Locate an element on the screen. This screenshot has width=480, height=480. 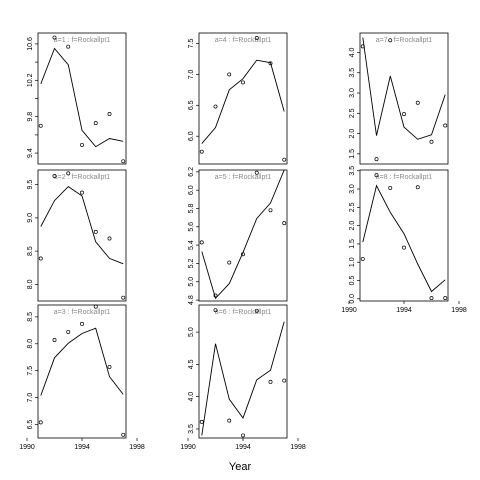
panel-a7: a=7 : f=Rockallpt1 1.5 2.0 2.5 3.0 3.5 4.0 is located at coordinates (399, 98).